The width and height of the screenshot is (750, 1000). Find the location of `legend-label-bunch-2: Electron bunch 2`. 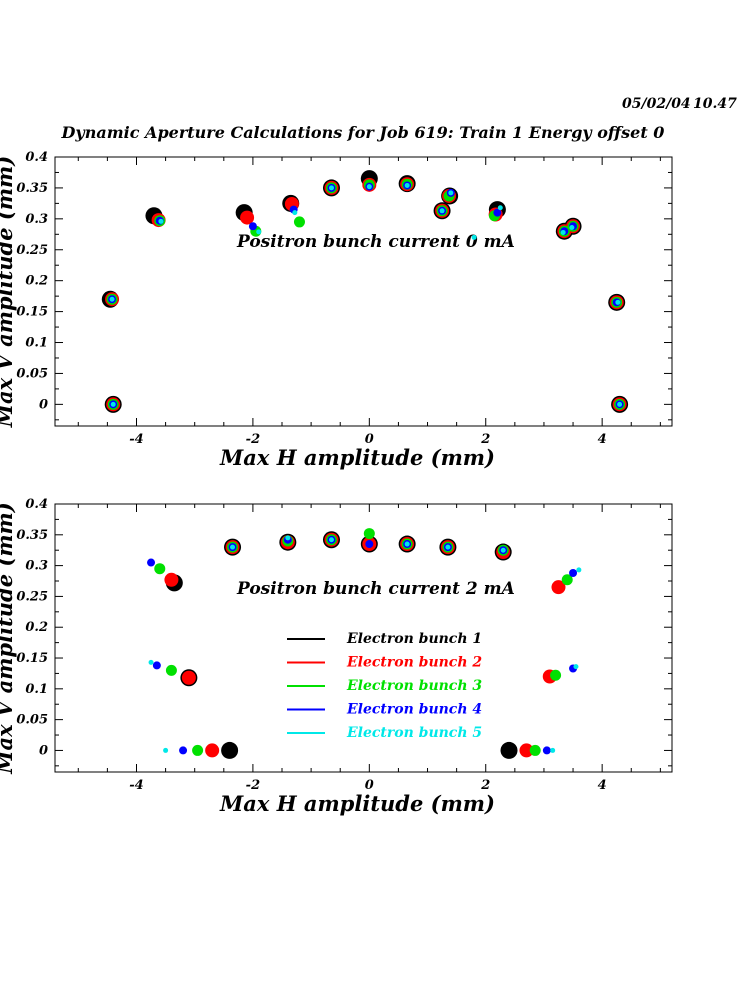

legend-label-bunch-2: Electron bunch 2 is located at coordinates (414, 663).